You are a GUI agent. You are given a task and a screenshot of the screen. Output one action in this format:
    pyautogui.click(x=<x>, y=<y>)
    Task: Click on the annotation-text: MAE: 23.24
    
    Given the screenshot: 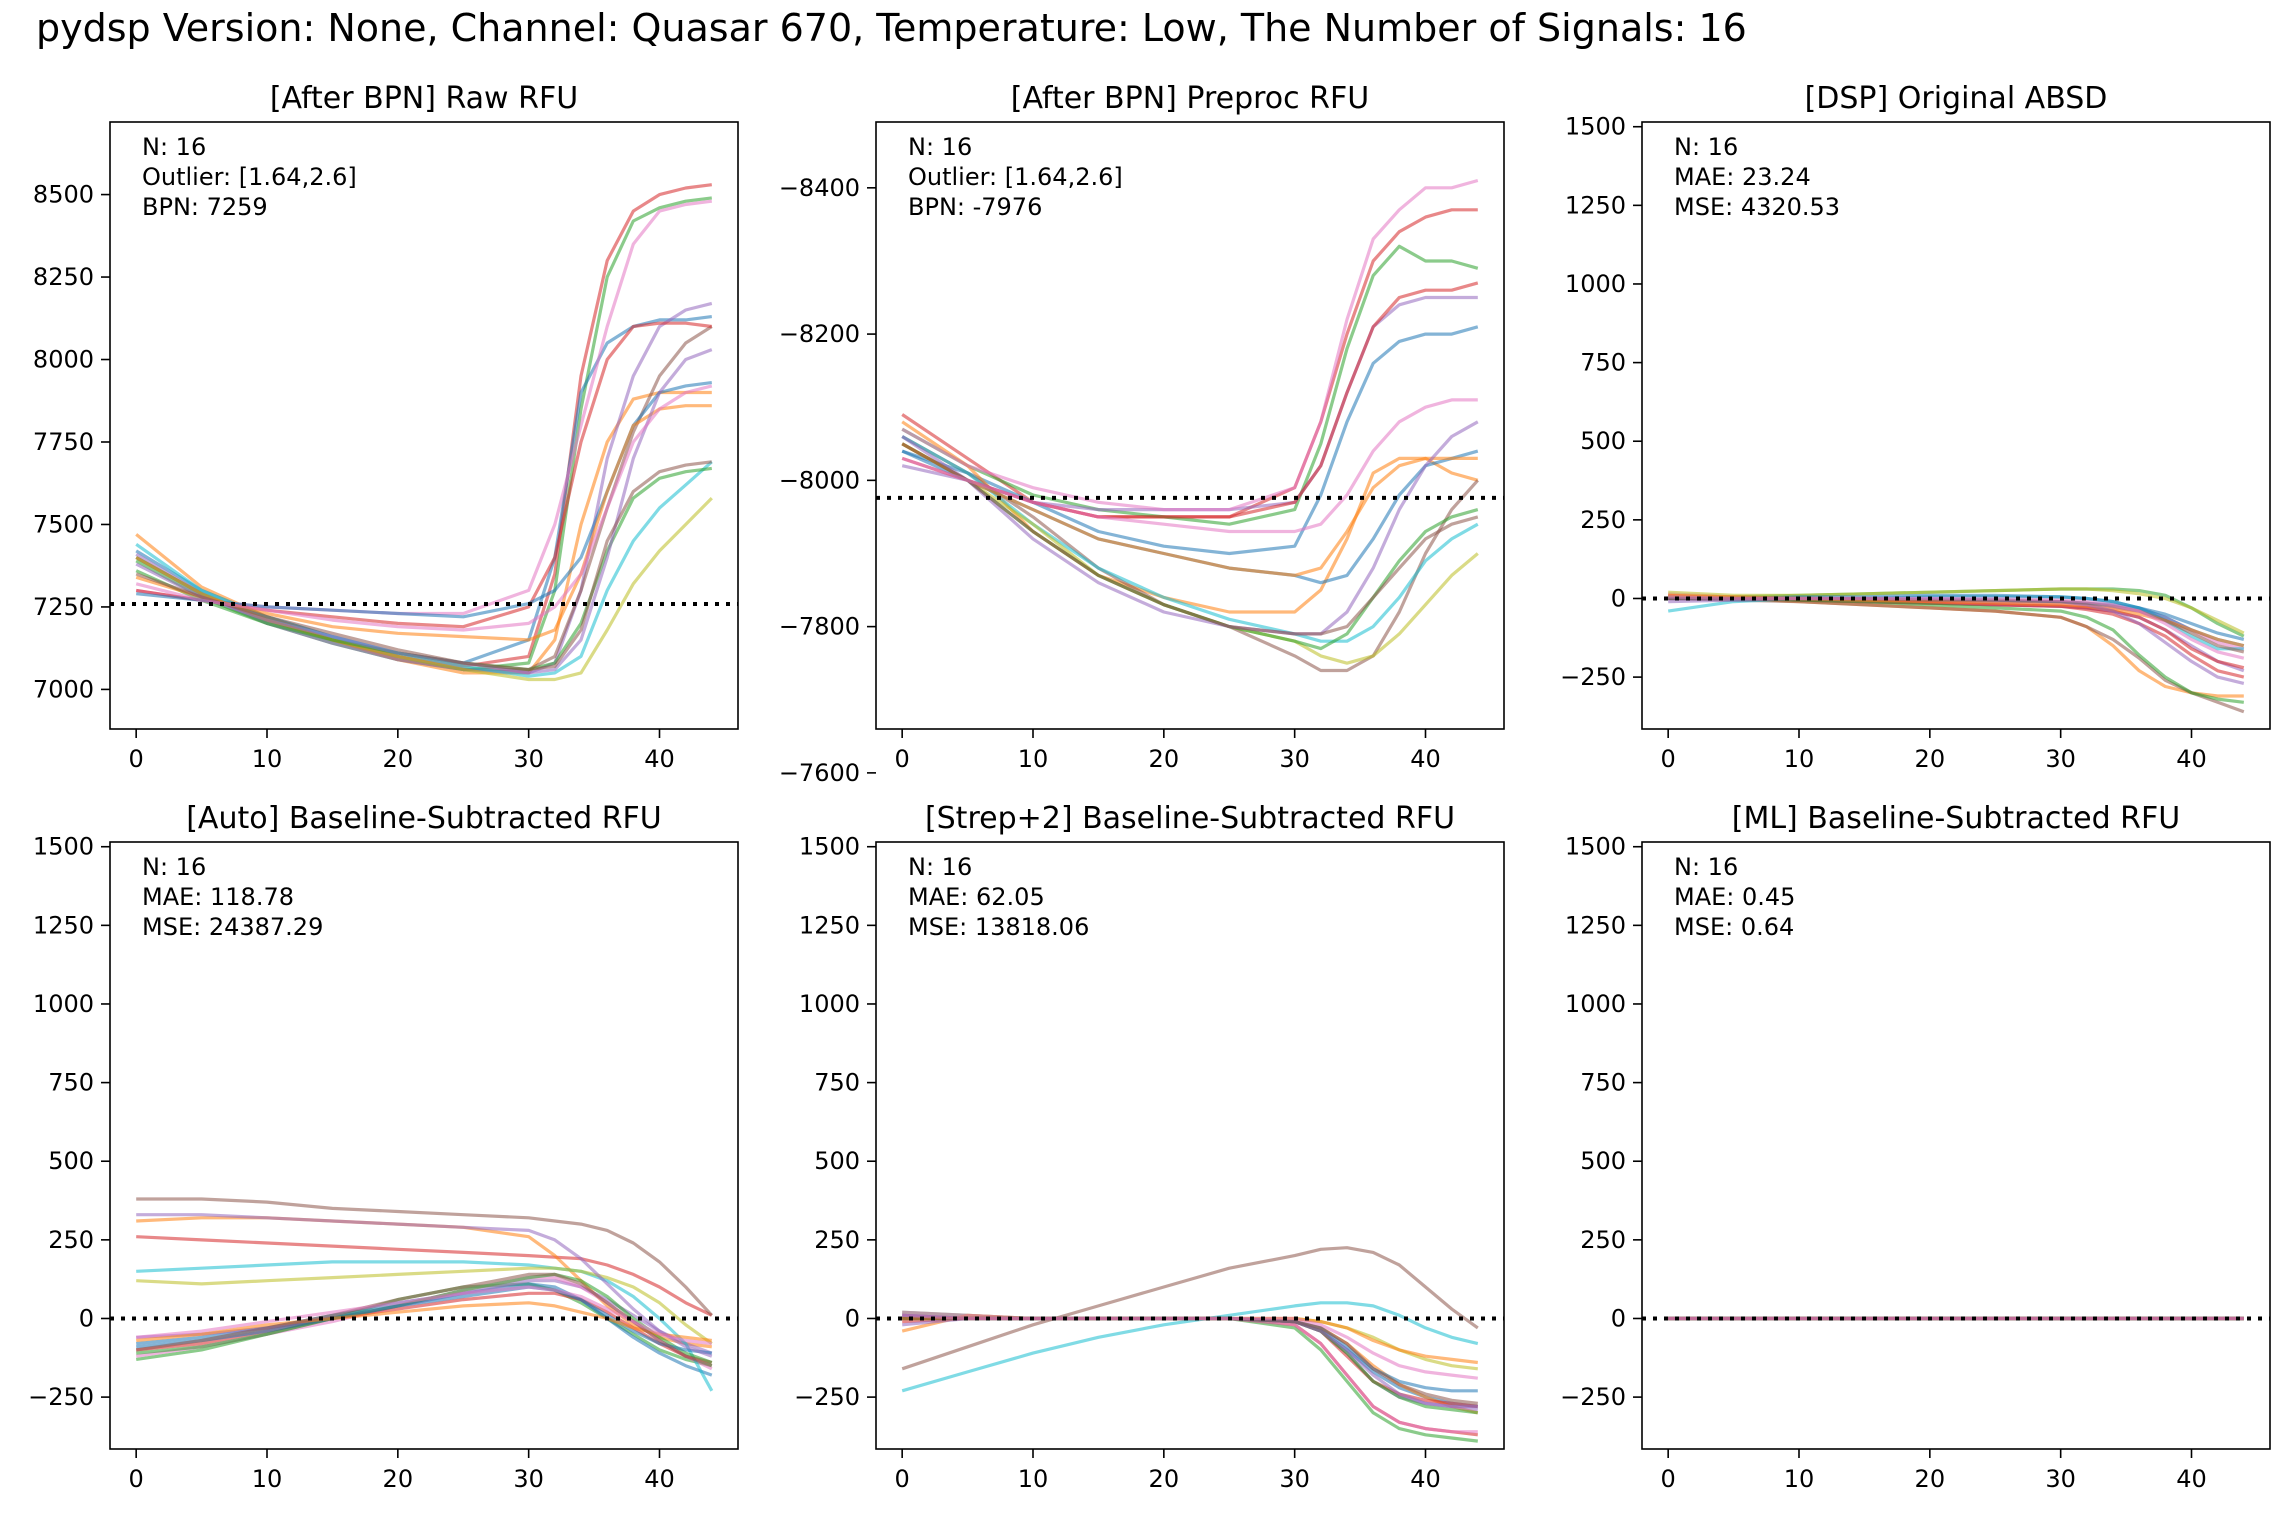 What is the action you would take?
    pyautogui.click(x=1742, y=177)
    